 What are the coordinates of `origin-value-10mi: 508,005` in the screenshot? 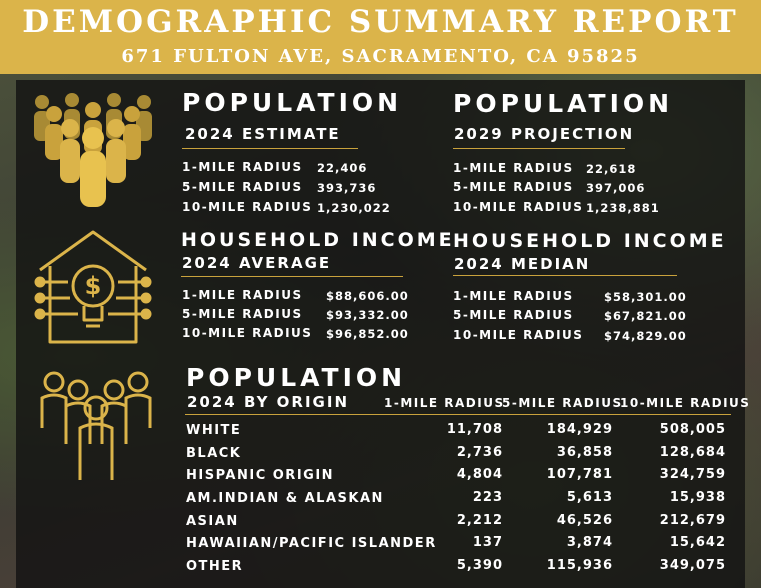 It's located at (692, 429).